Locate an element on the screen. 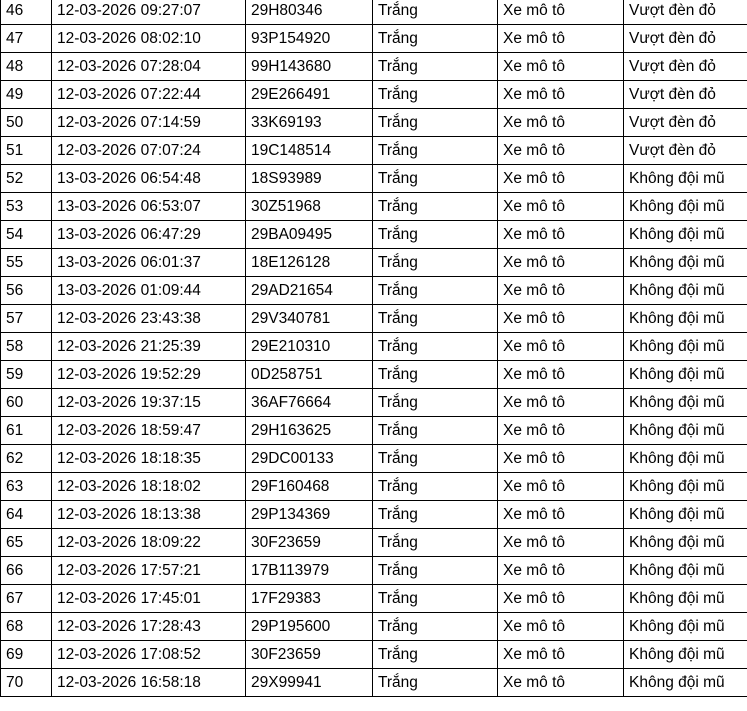 The image size is (747, 711). table-cell: 55 is located at coordinates (26, 262).